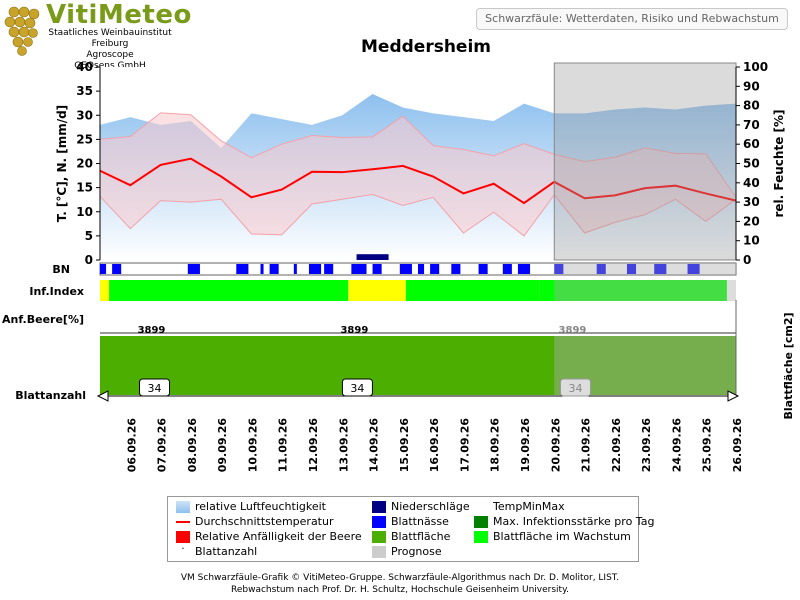 The image size is (800, 600). I want to click on x-tick-label-10.09.26: 10.09.26, so click(252, 445).